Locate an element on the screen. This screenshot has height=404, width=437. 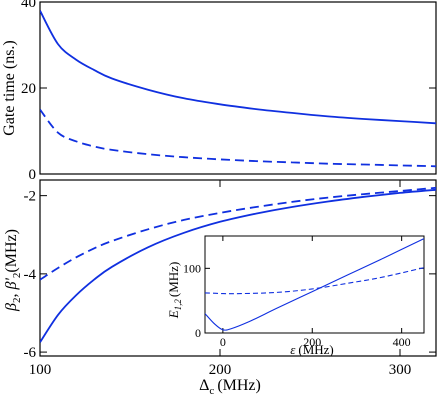
bottom-y-tick-label: -6 is located at coordinates (30, 353).